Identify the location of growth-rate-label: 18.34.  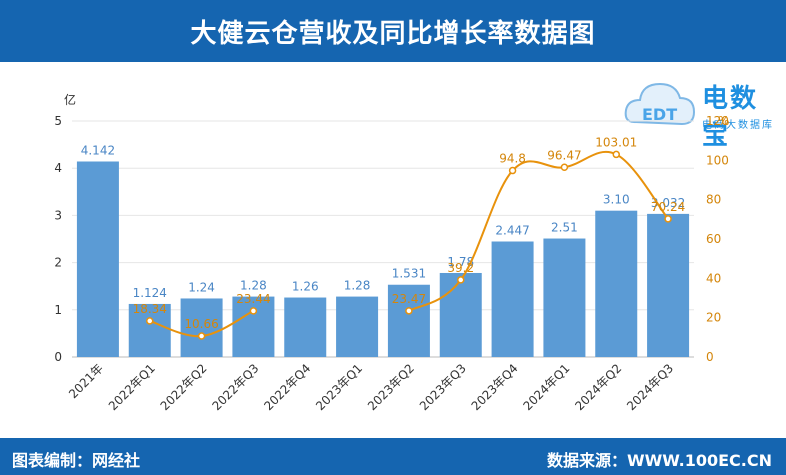
(150, 309).